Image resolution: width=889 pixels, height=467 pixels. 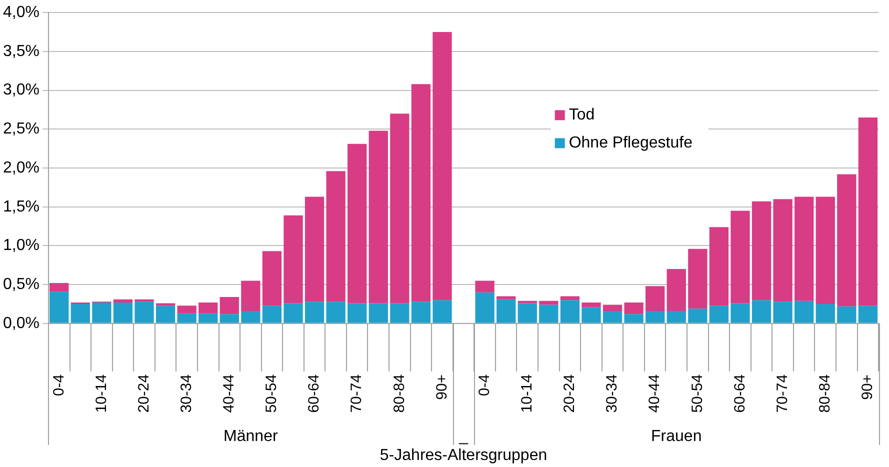 What do you see at coordinates (464, 455) in the screenshot?
I see `x-axis-title: 5-Jahres-Altersgruppen` at bounding box center [464, 455].